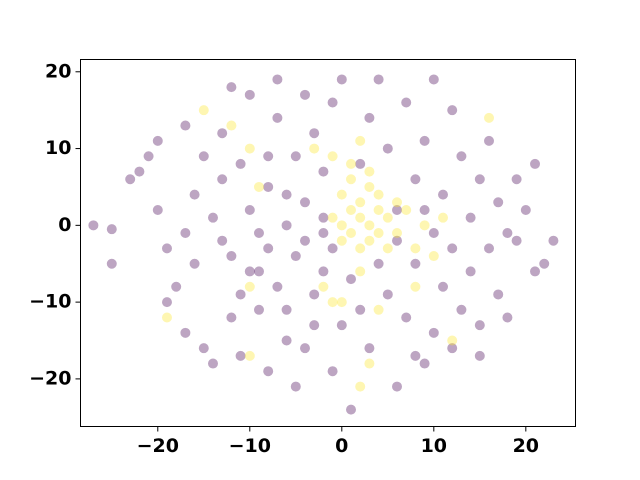 Image resolution: width=640 pixels, height=480 pixels. What do you see at coordinates (58, 71) in the screenshot?
I see `y-tick-label: 20` at bounding box center [58, 71].